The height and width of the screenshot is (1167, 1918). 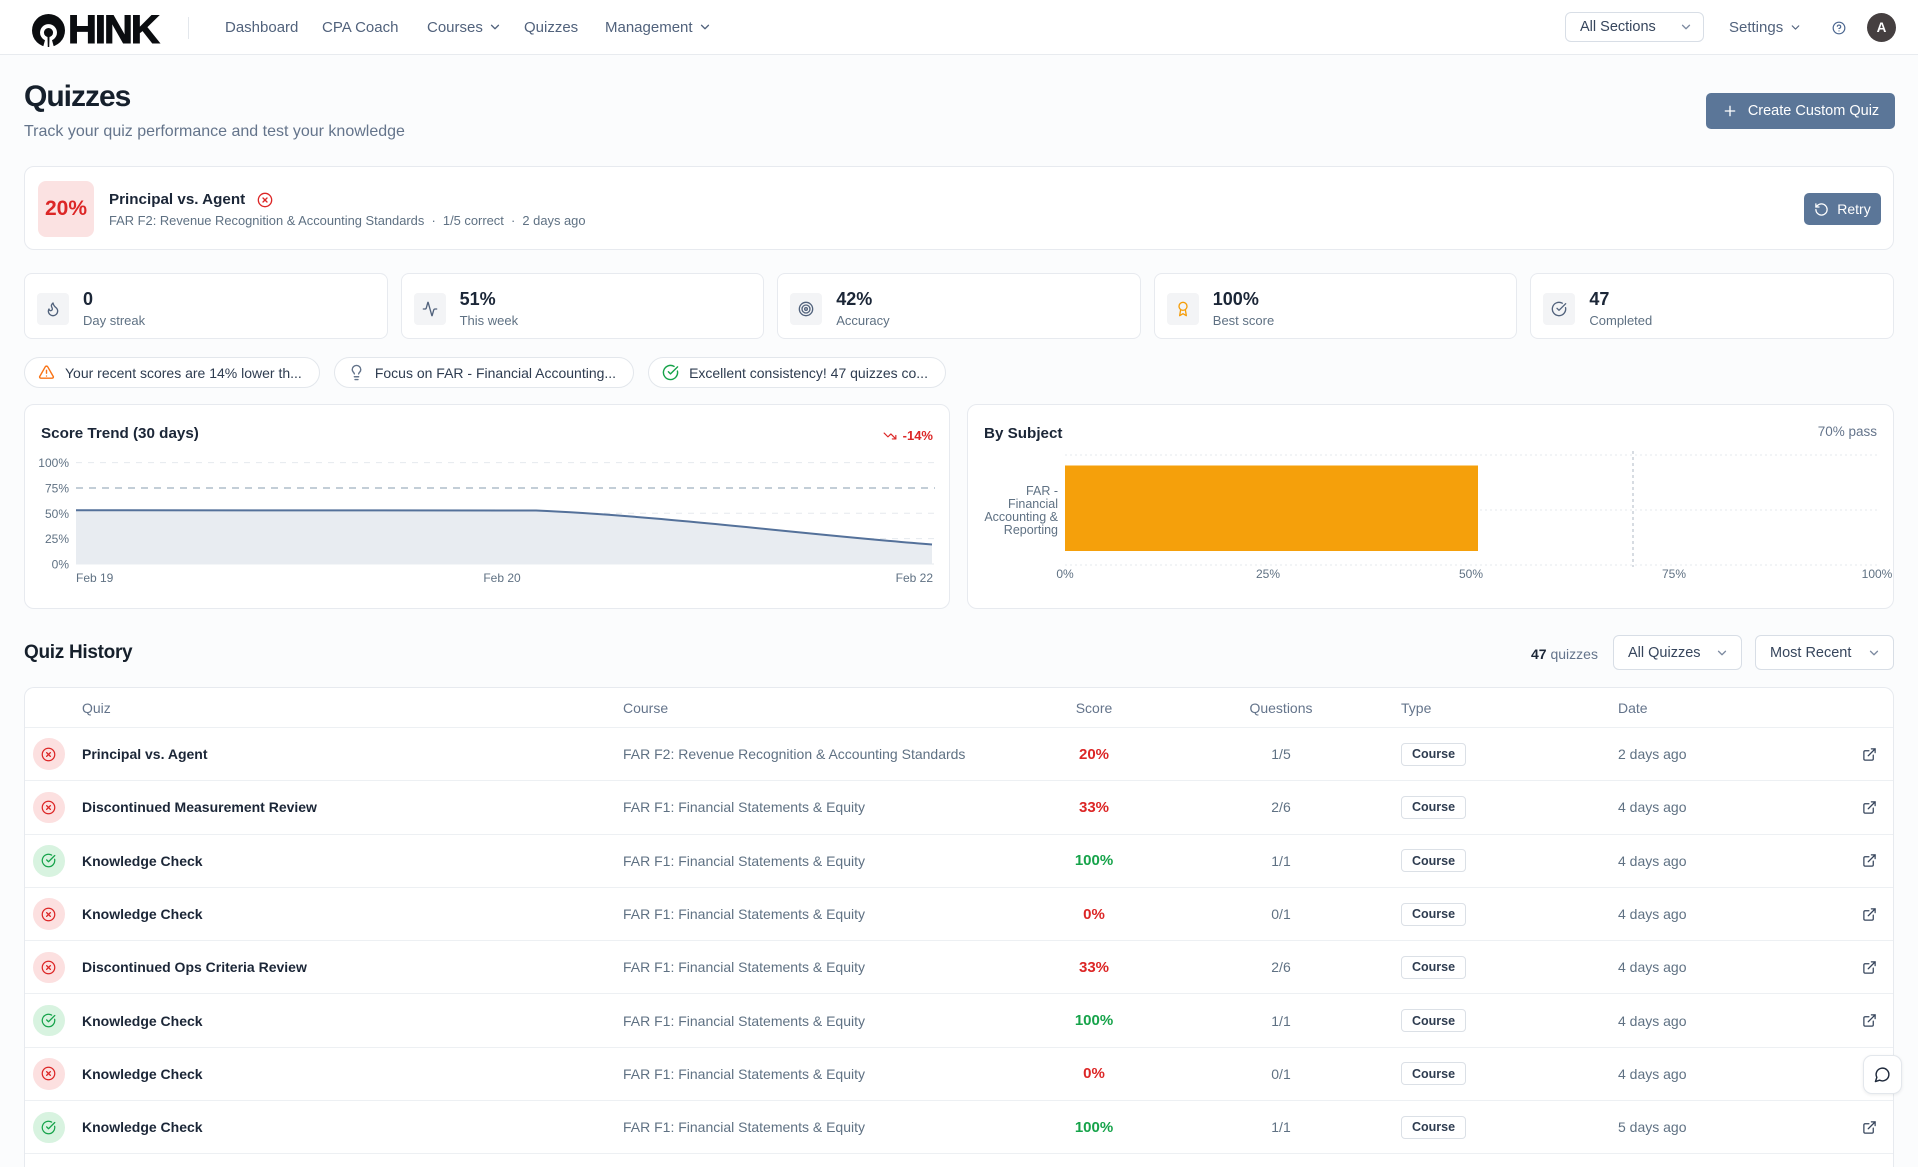 I want to click on svg-text: Feb 20, so click(x=502, y=578).